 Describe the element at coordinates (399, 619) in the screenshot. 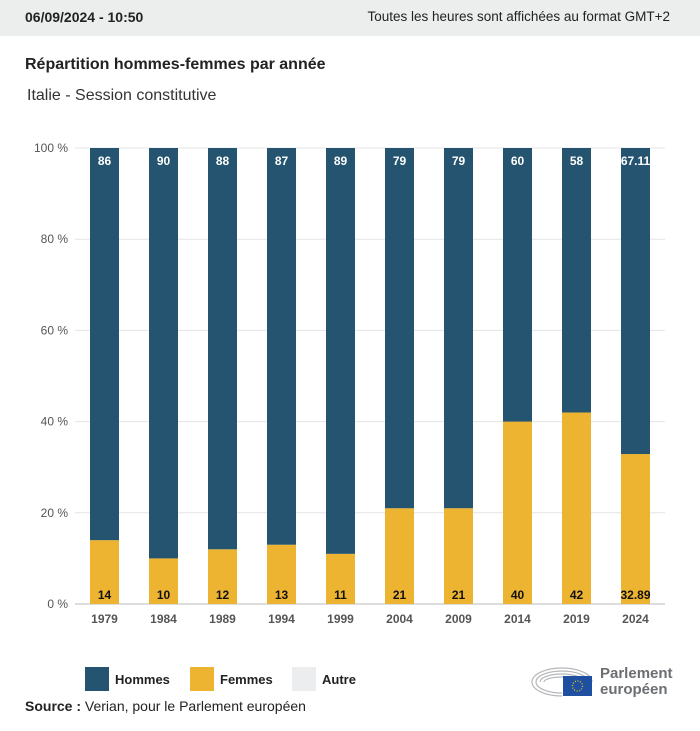

I see `x-tick-label: 2004` at that location.